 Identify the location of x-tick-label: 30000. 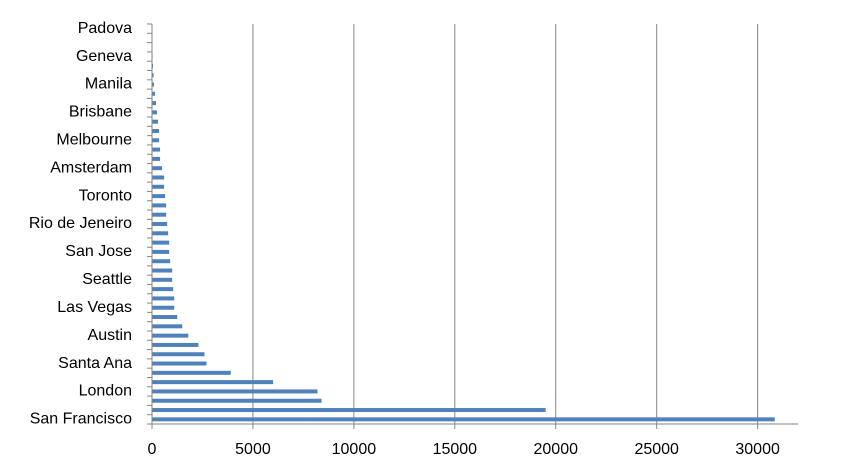
(757, 449).